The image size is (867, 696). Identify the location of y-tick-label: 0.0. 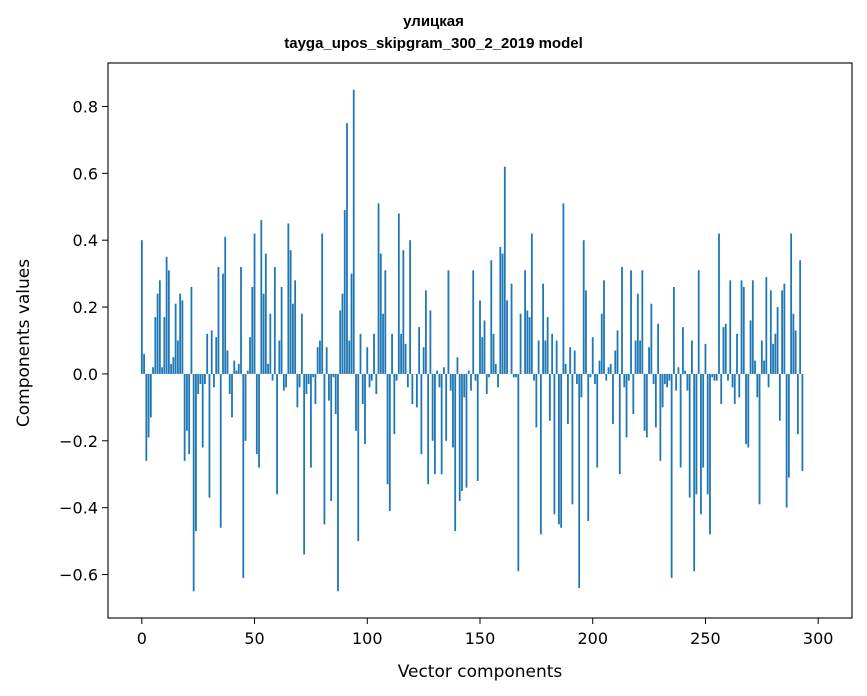
(85, 374).